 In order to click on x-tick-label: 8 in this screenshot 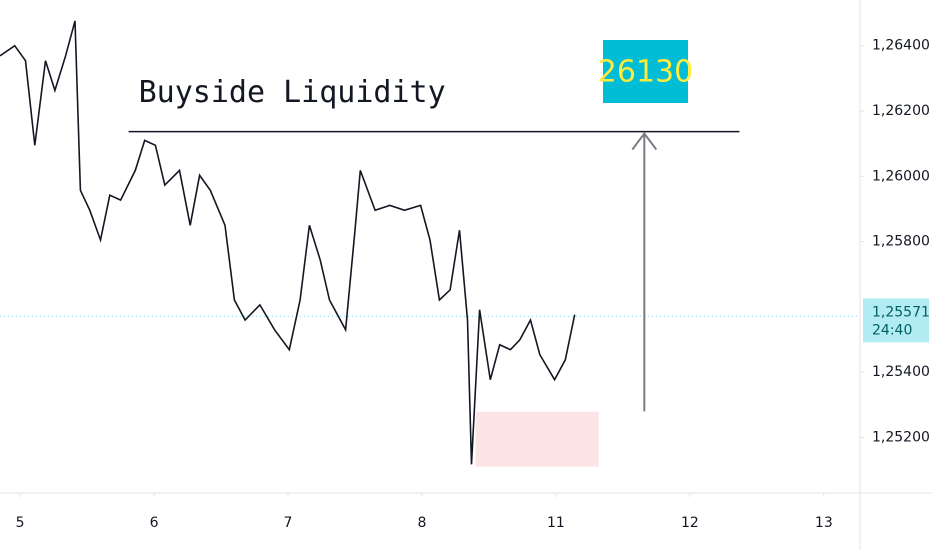, I will do `click(422, 523)`.